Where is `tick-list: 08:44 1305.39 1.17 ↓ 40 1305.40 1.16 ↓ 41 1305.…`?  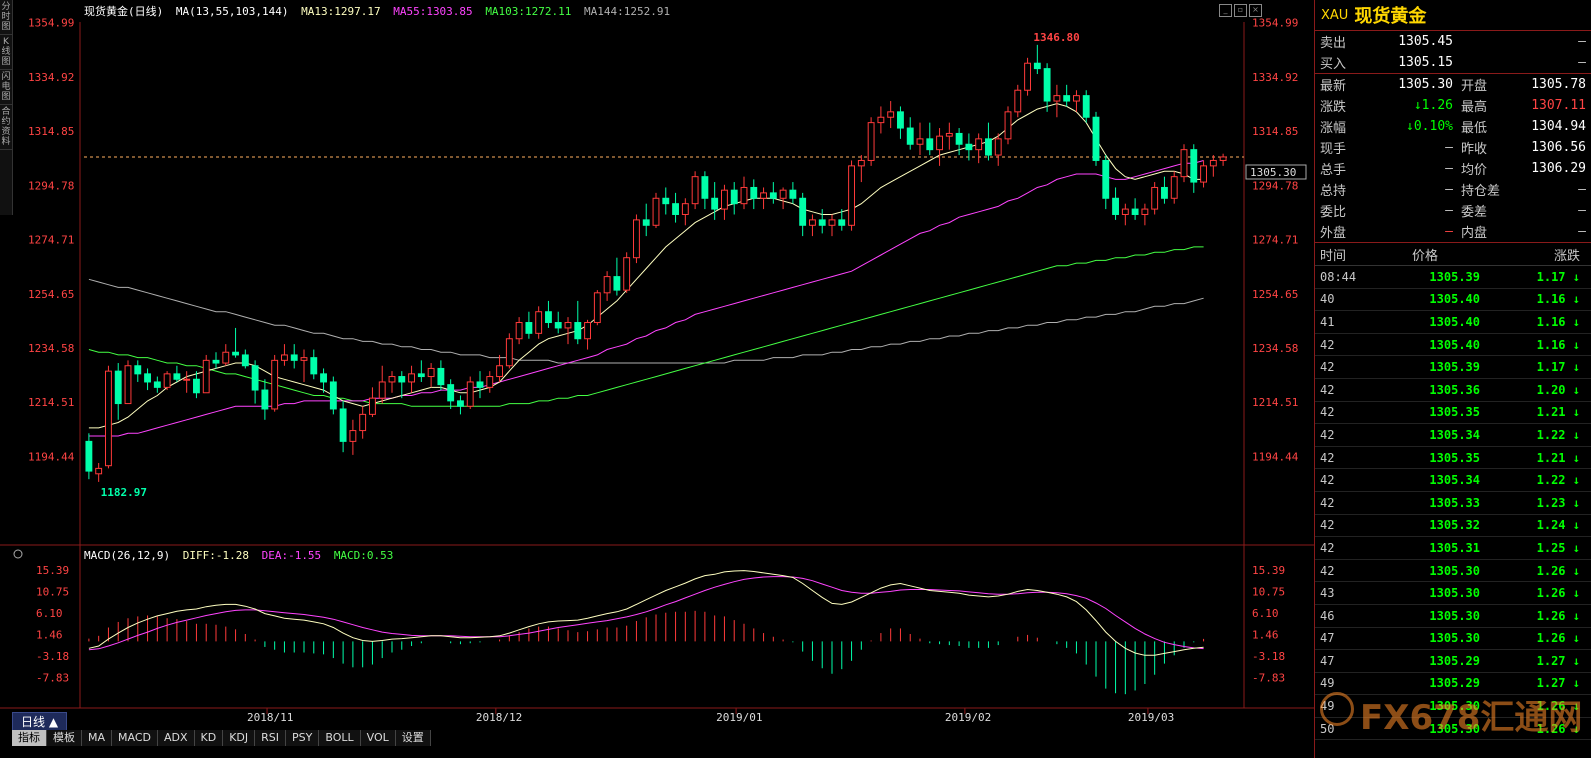 tick-list: 08:44 1305.39 1.17 ↓ 40 1305.40 1.16 ↓ 41 1305.… is located at coordinates (1453, 503).